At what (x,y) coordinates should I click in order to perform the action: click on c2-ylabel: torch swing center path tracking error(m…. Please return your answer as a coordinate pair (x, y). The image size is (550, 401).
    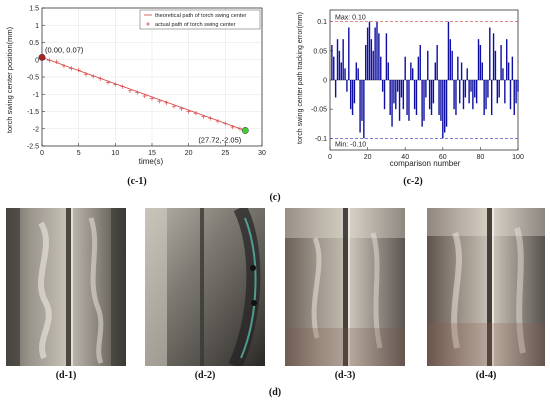
    Looking at the image, I should click on (300, 78).